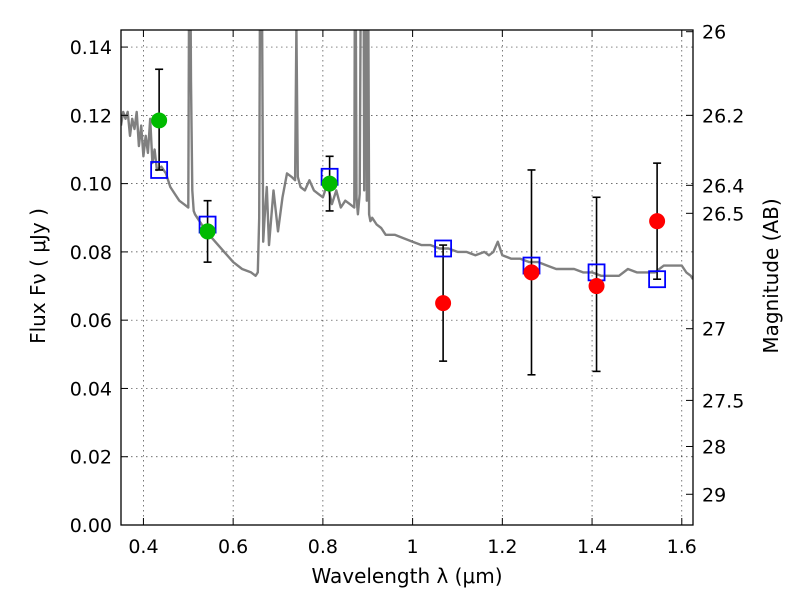 Image resolution: width=800 pixels, height=600 pixels. I want to click on x-tick-label: 0.6, so click(233, 547).